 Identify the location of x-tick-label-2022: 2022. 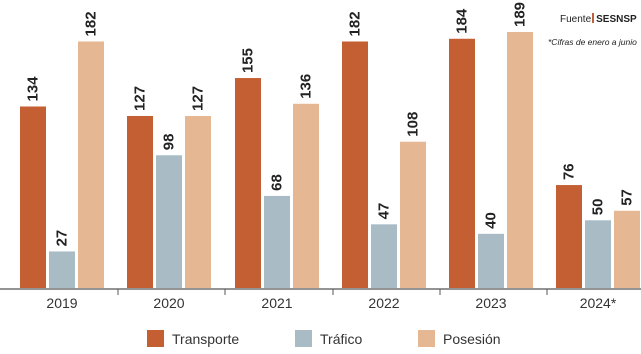
(383, 303).